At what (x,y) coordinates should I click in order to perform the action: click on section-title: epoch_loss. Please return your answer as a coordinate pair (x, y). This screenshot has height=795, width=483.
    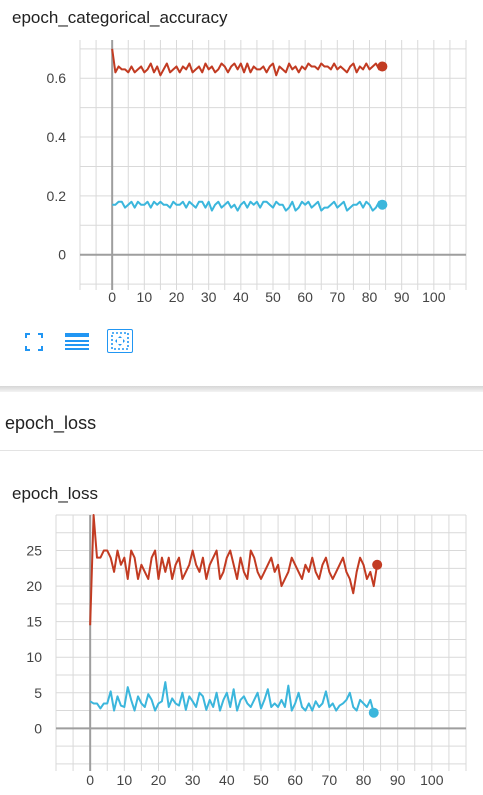
    Looking at the image, I should click on (51, 423).